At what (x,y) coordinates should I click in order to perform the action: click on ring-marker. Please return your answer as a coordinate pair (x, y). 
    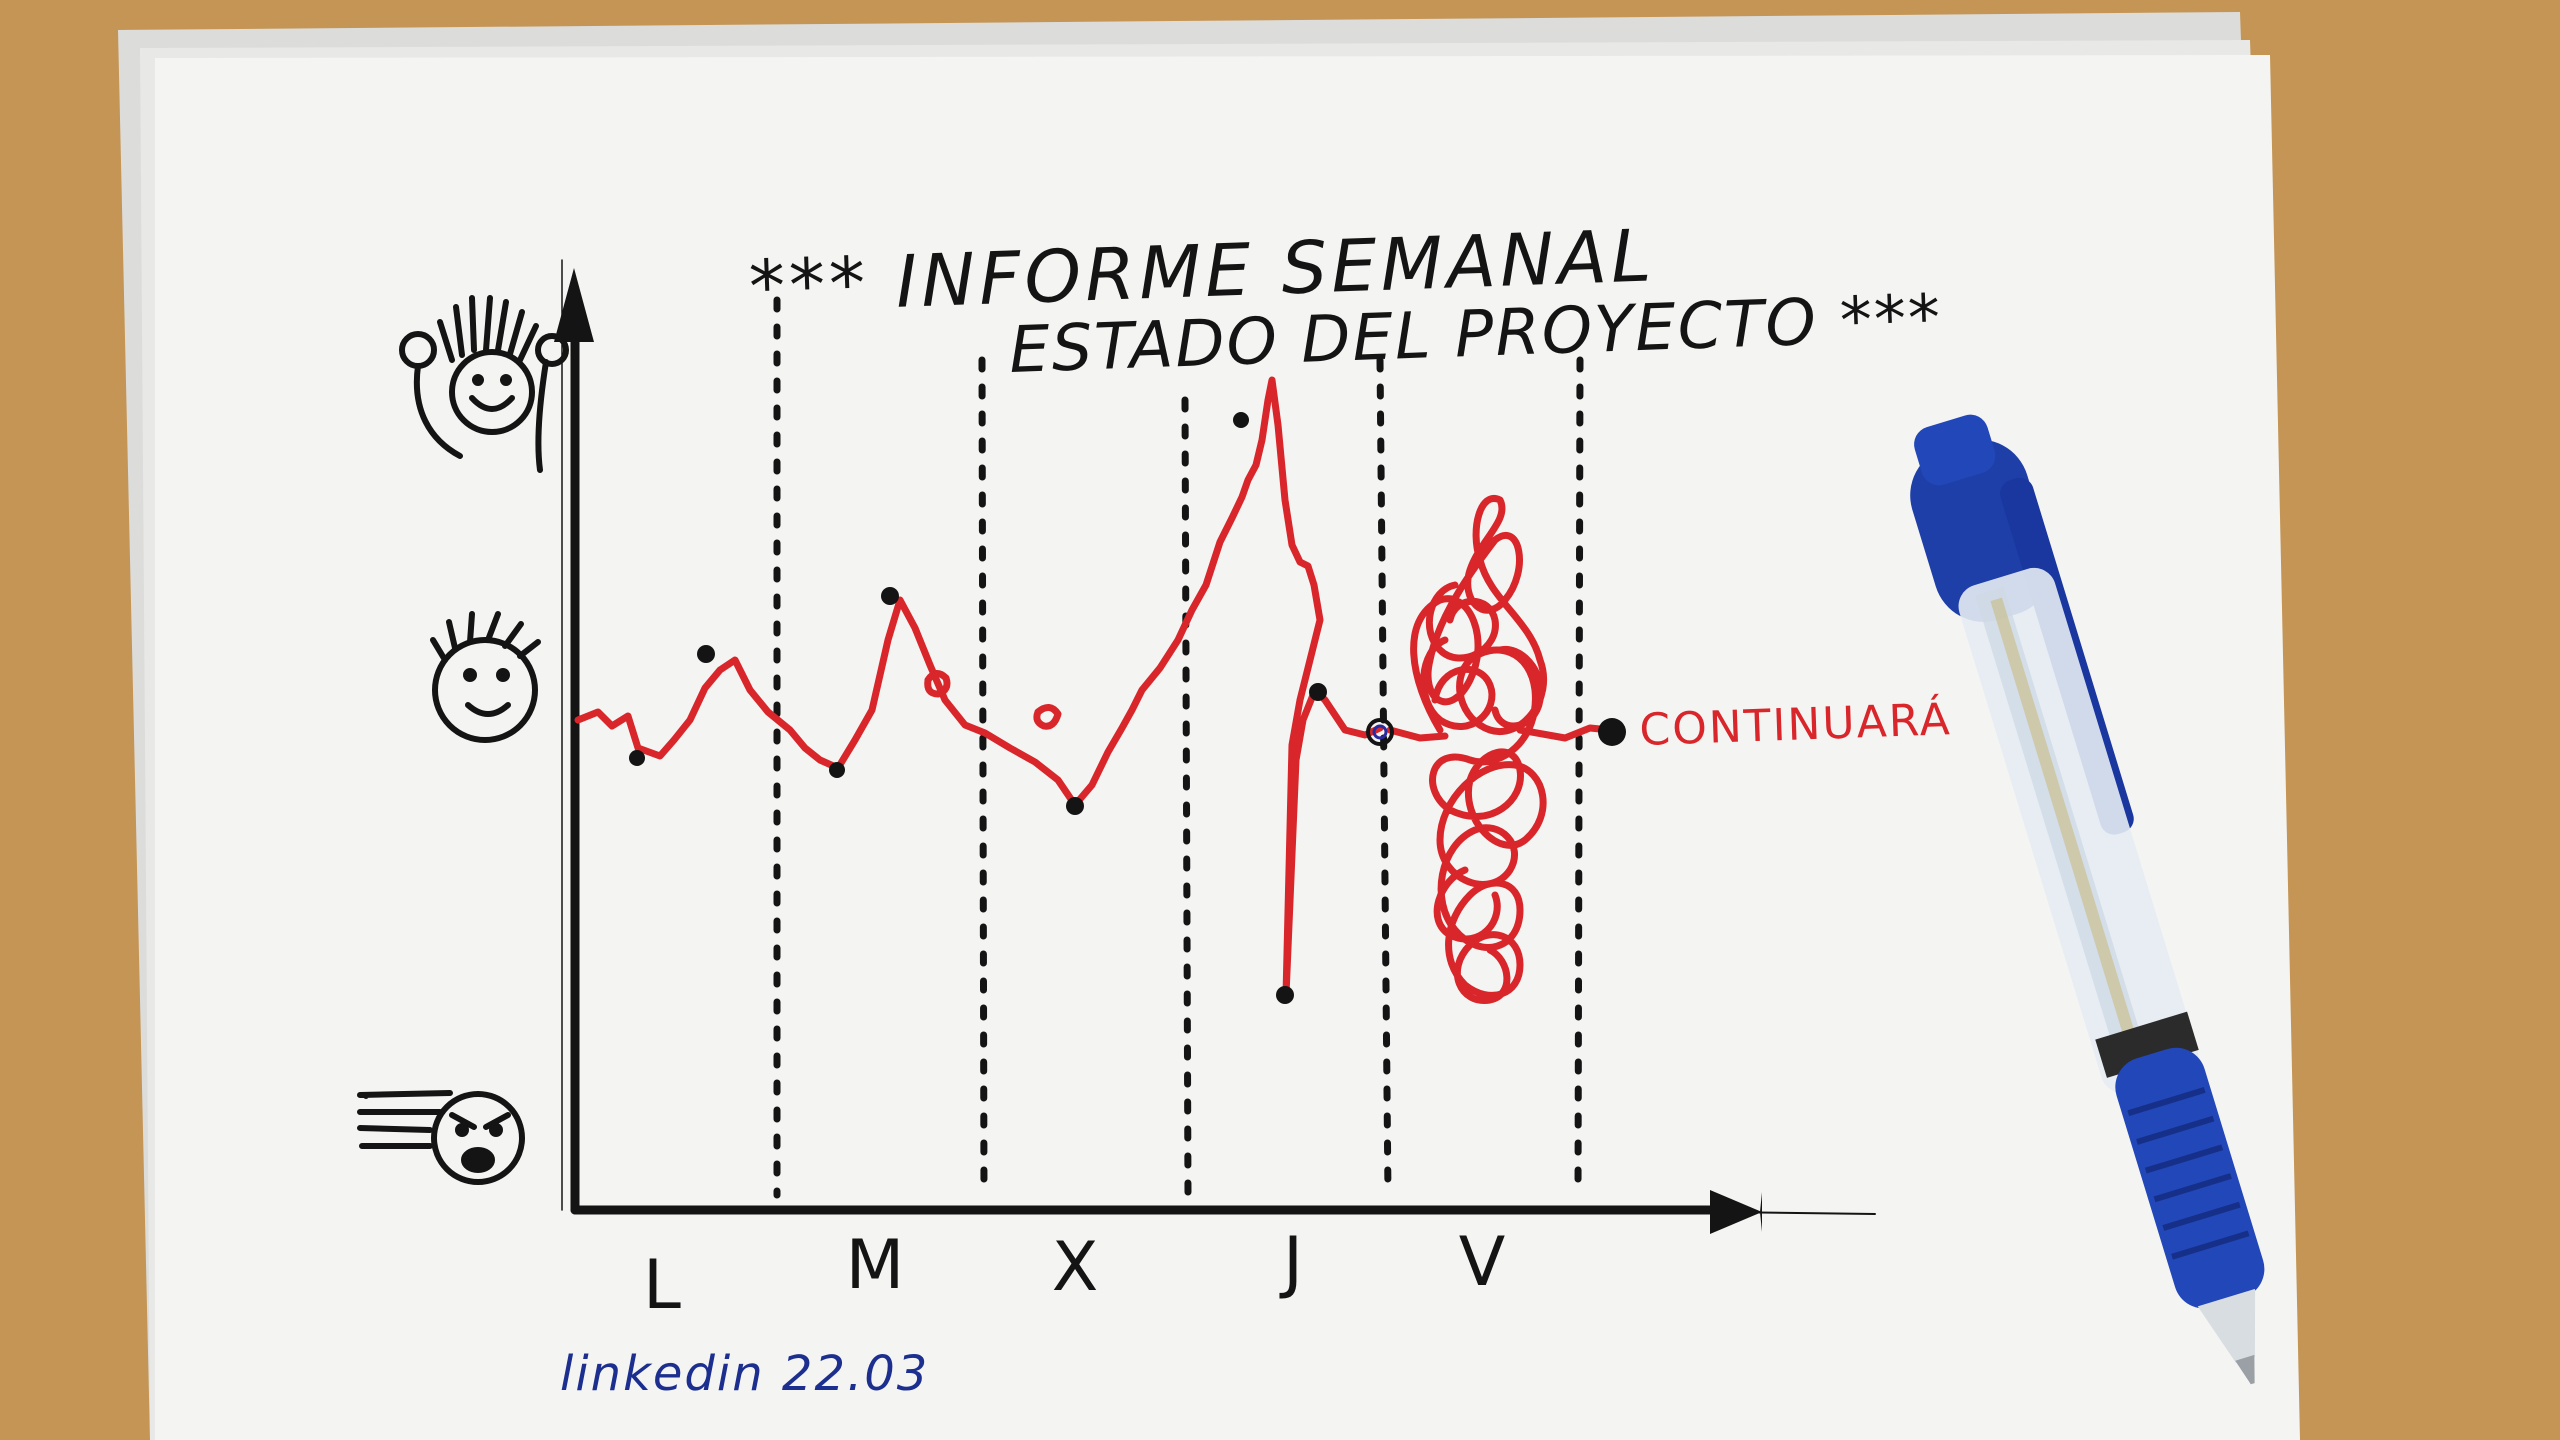
    Looking at the image, I should click on (1380, 732).